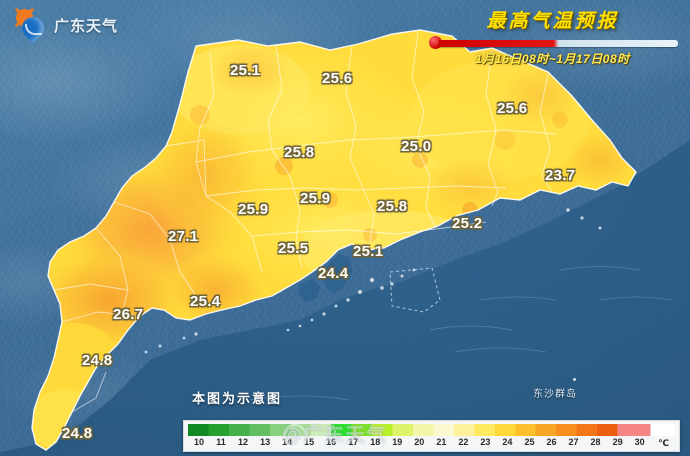 This screenshot has width=690, height=456. What do you see at coordinates (33, 29) in the screenshot?
I see `swirl-icon` at bounding box center [33, 29].